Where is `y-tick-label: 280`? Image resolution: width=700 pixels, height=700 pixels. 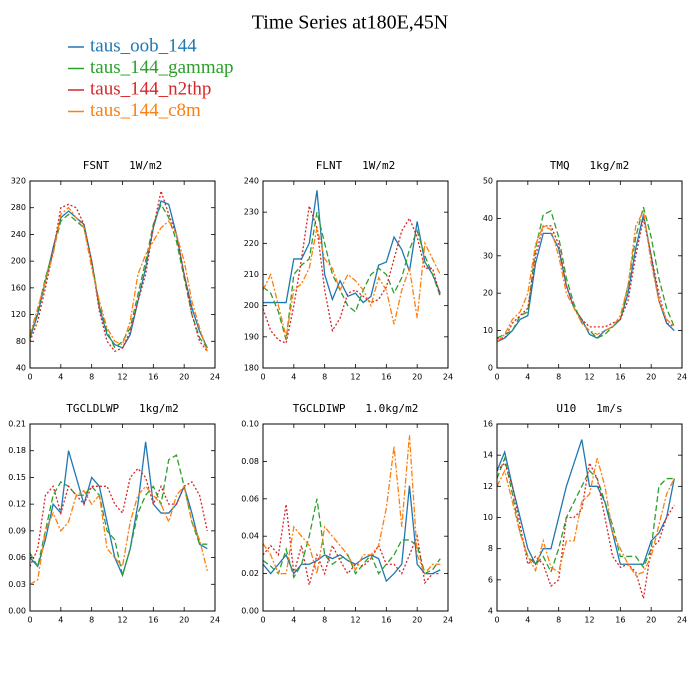 y-tick-label: 280 is located at coordinates (18, 207).